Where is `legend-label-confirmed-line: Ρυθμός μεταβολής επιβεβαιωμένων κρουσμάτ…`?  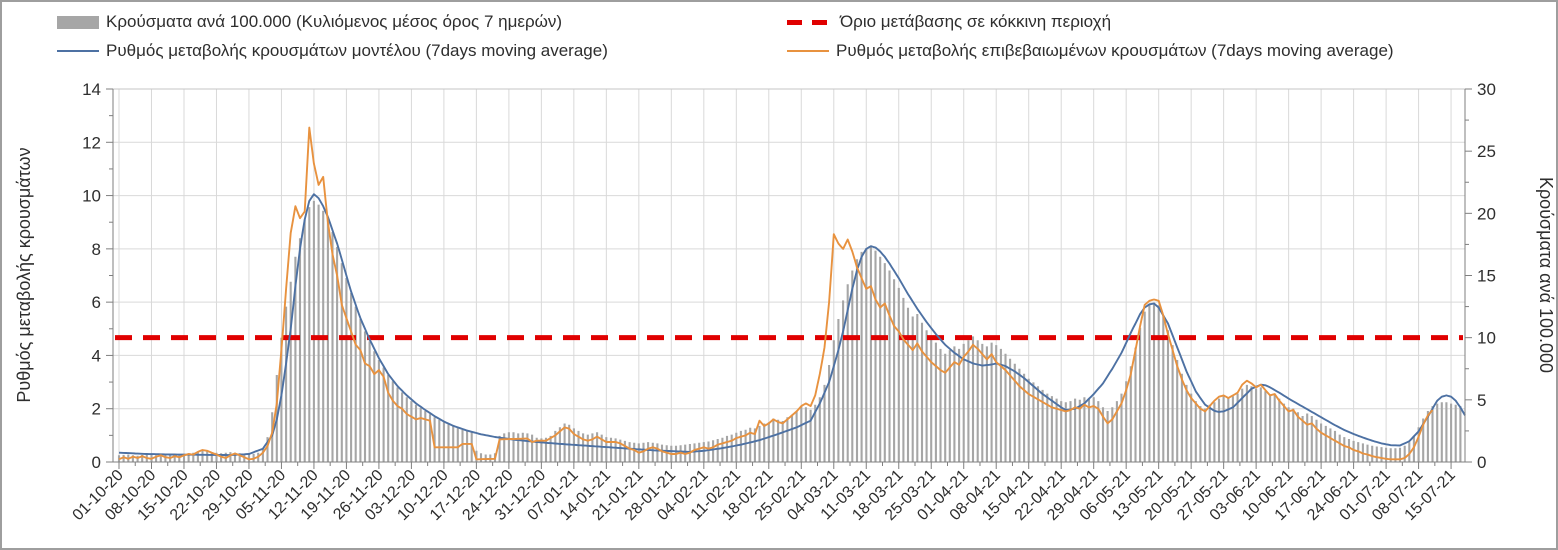
legend-label-confirmed-line: Ρυθμός μεταβολής επιβεβαιωμένων κρουσμάτ… is located at coordinates (1115, 50).